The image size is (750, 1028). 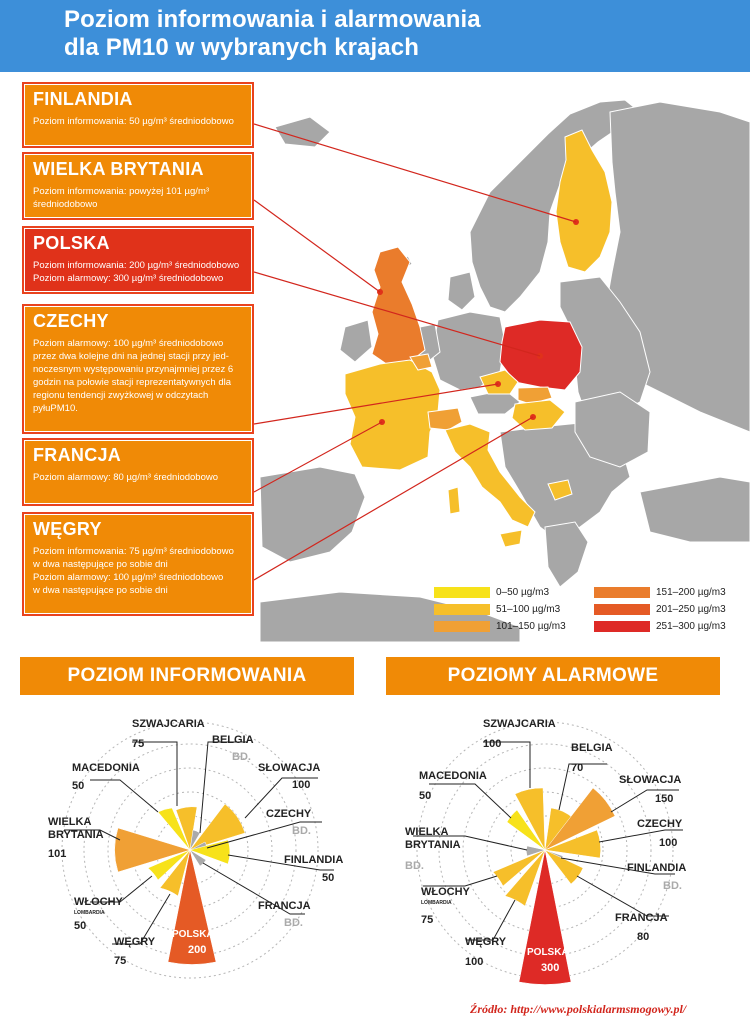 I want to click on map-greece, so click(x=566, y=554).